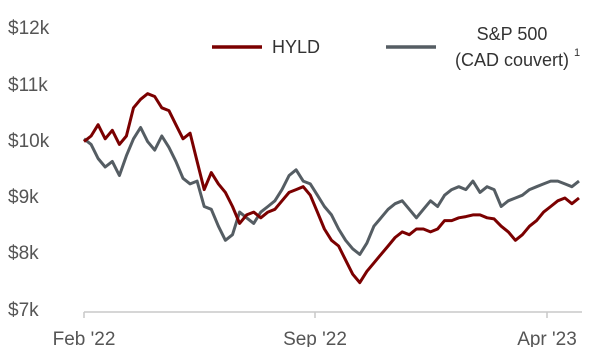 The image size is (600, 347). Describe the element at coordinates (84, 338) in the screenshot. I see `x-tick-label-feb-22: Feb '22` at that location.